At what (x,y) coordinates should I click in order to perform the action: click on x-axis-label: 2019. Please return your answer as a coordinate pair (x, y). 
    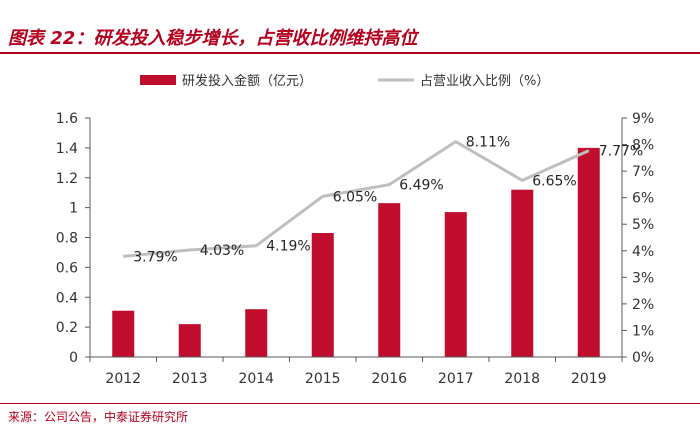
    Looking at the image, I should click on (589, 379).